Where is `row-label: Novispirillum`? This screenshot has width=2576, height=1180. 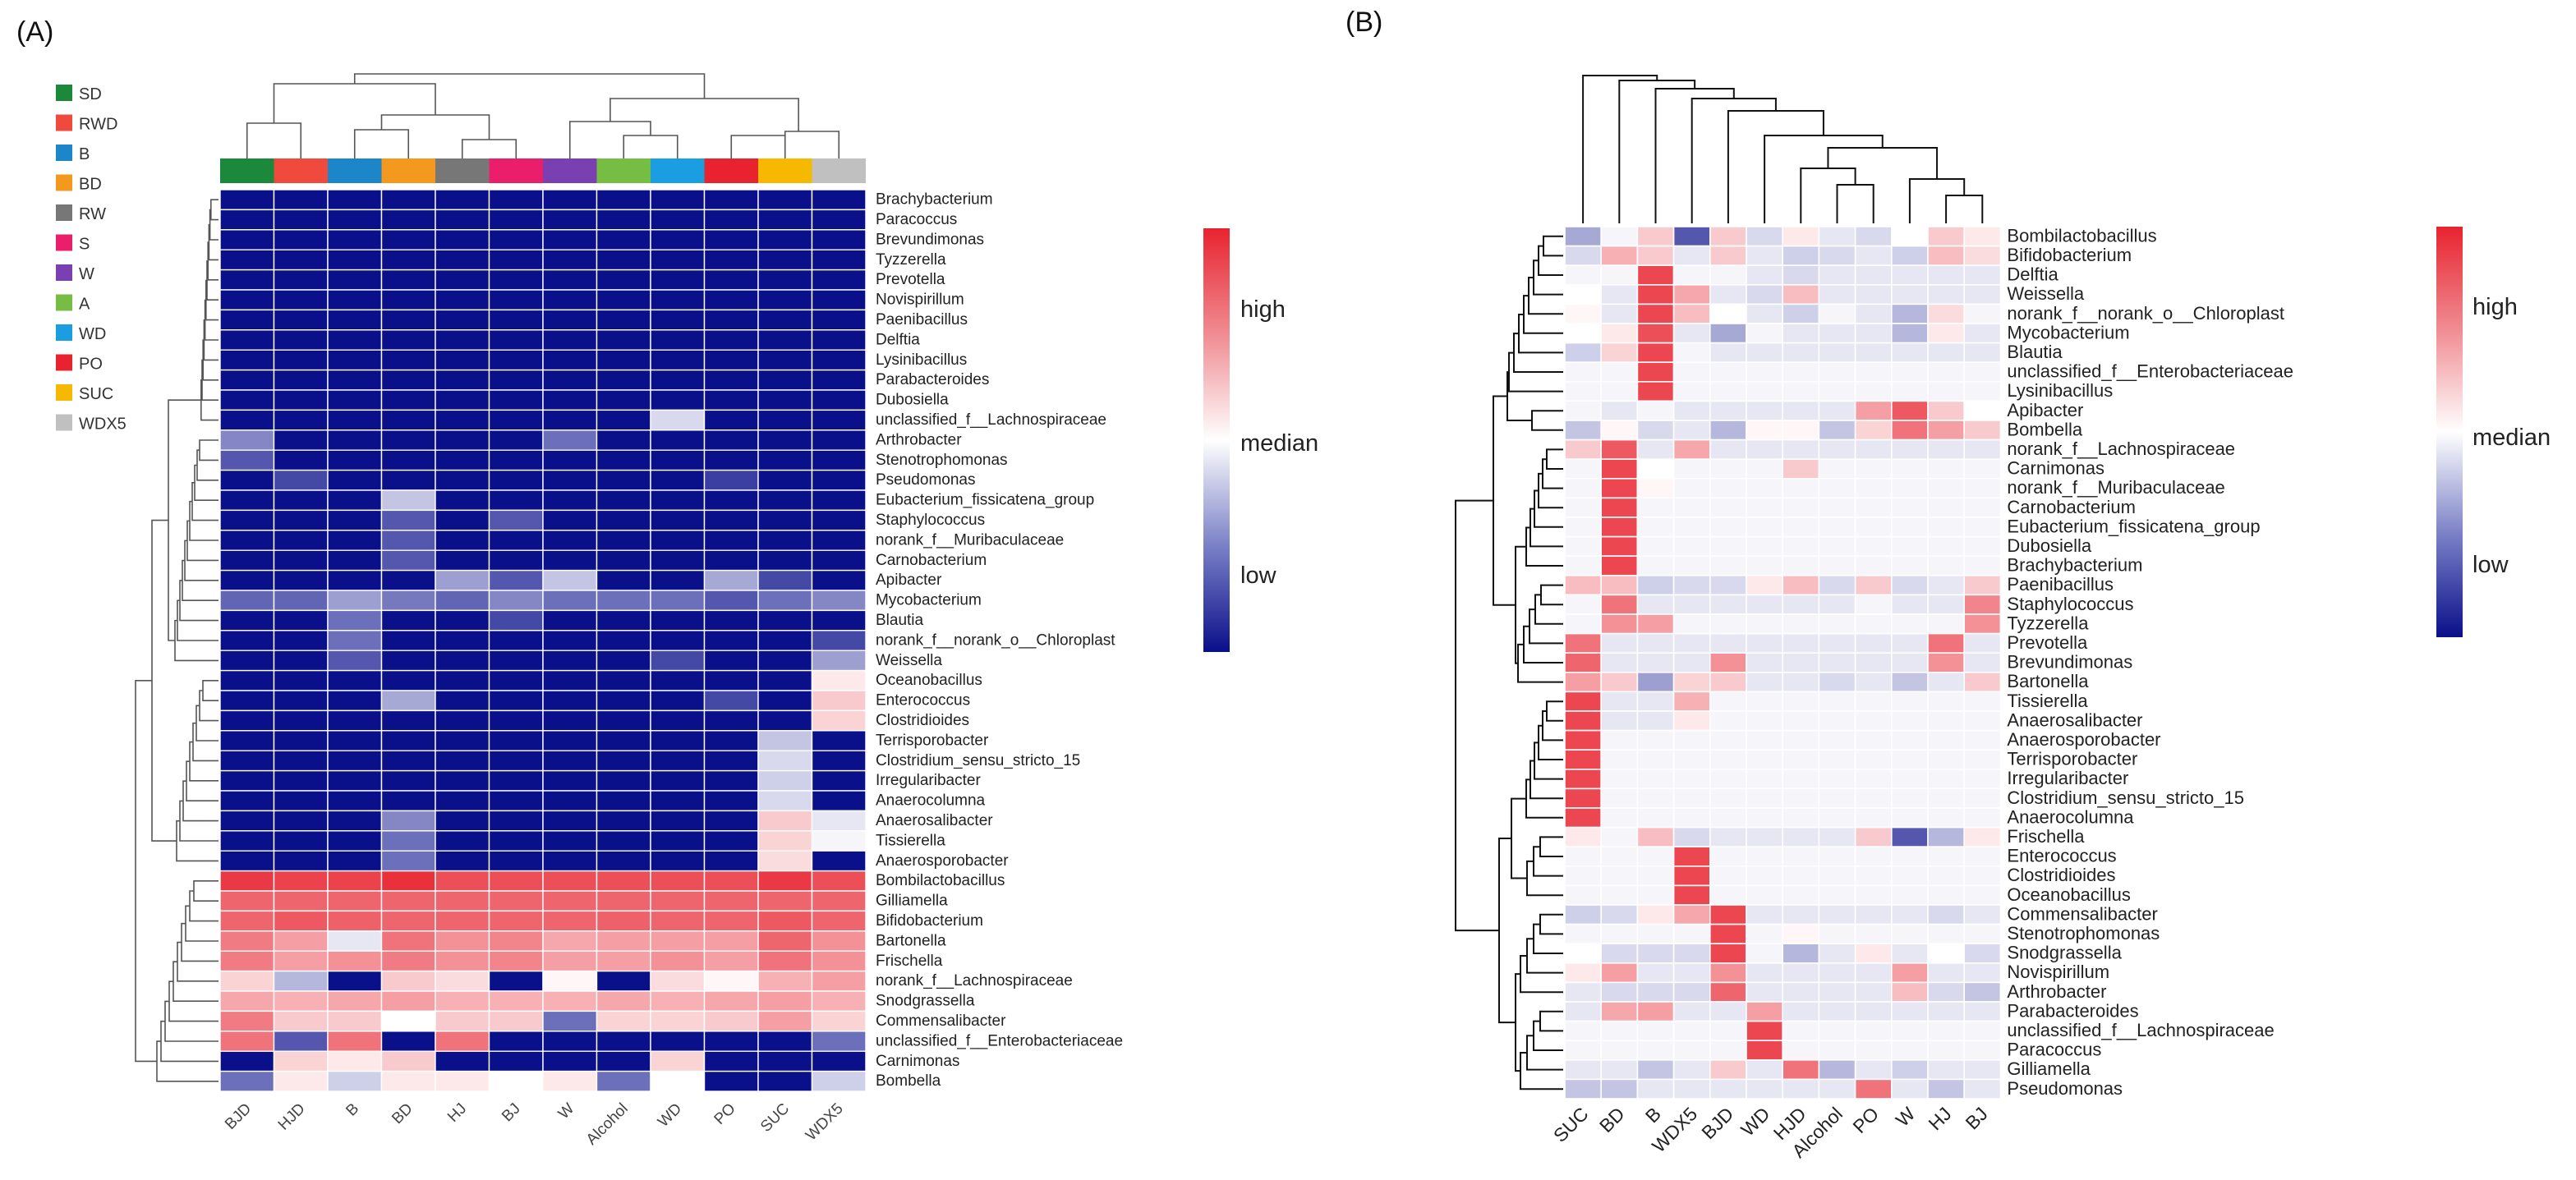
row-label: Novispirillum is located at coordinates (2058, 972).